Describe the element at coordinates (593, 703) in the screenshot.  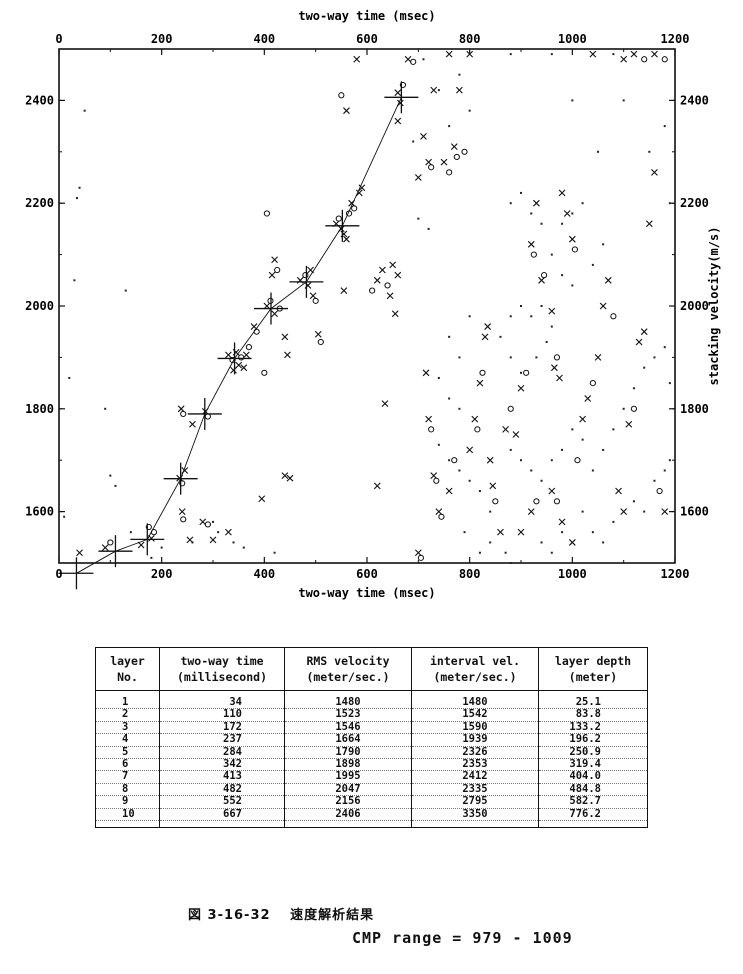
I see `table-cell: 25.1` at that location.